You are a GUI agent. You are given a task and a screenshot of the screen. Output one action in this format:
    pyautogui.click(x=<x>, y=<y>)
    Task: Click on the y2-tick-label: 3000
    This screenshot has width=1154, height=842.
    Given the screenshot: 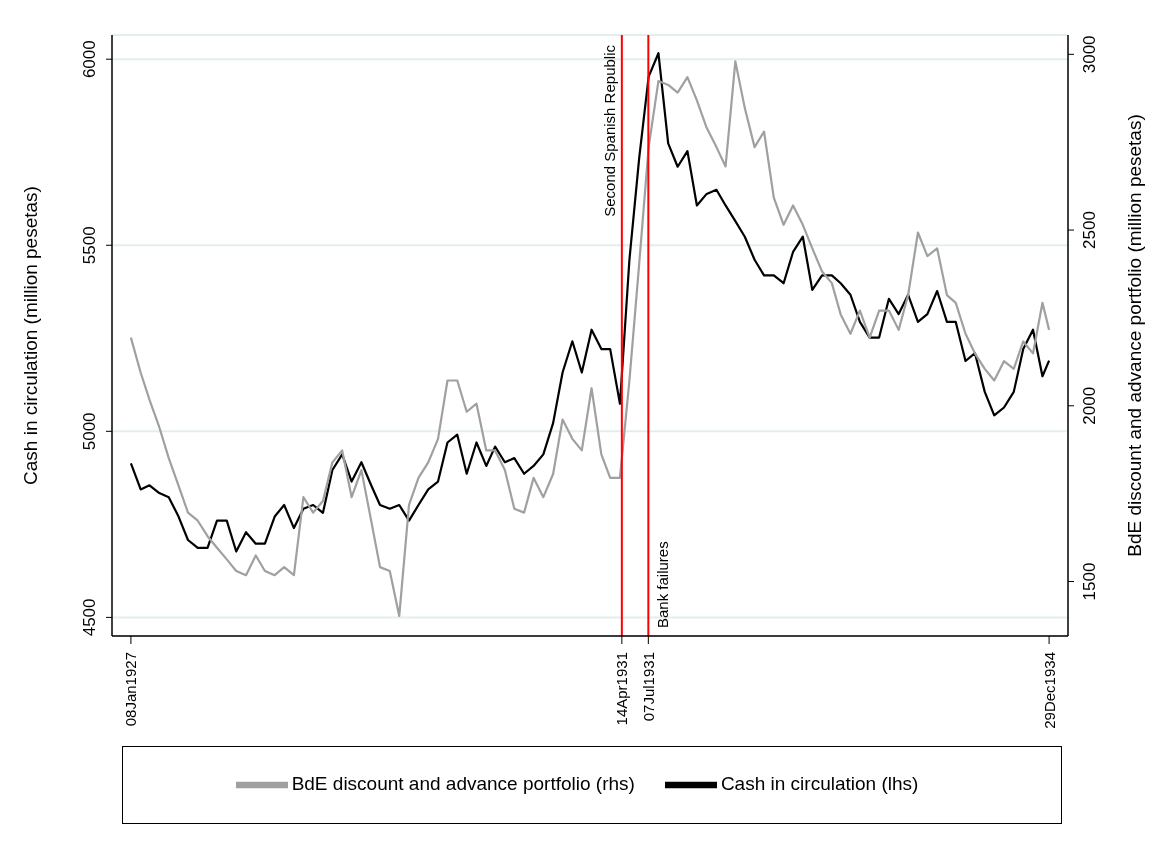 What is the action you would take?
    pyautogui.click(x=1090, y=54)
    